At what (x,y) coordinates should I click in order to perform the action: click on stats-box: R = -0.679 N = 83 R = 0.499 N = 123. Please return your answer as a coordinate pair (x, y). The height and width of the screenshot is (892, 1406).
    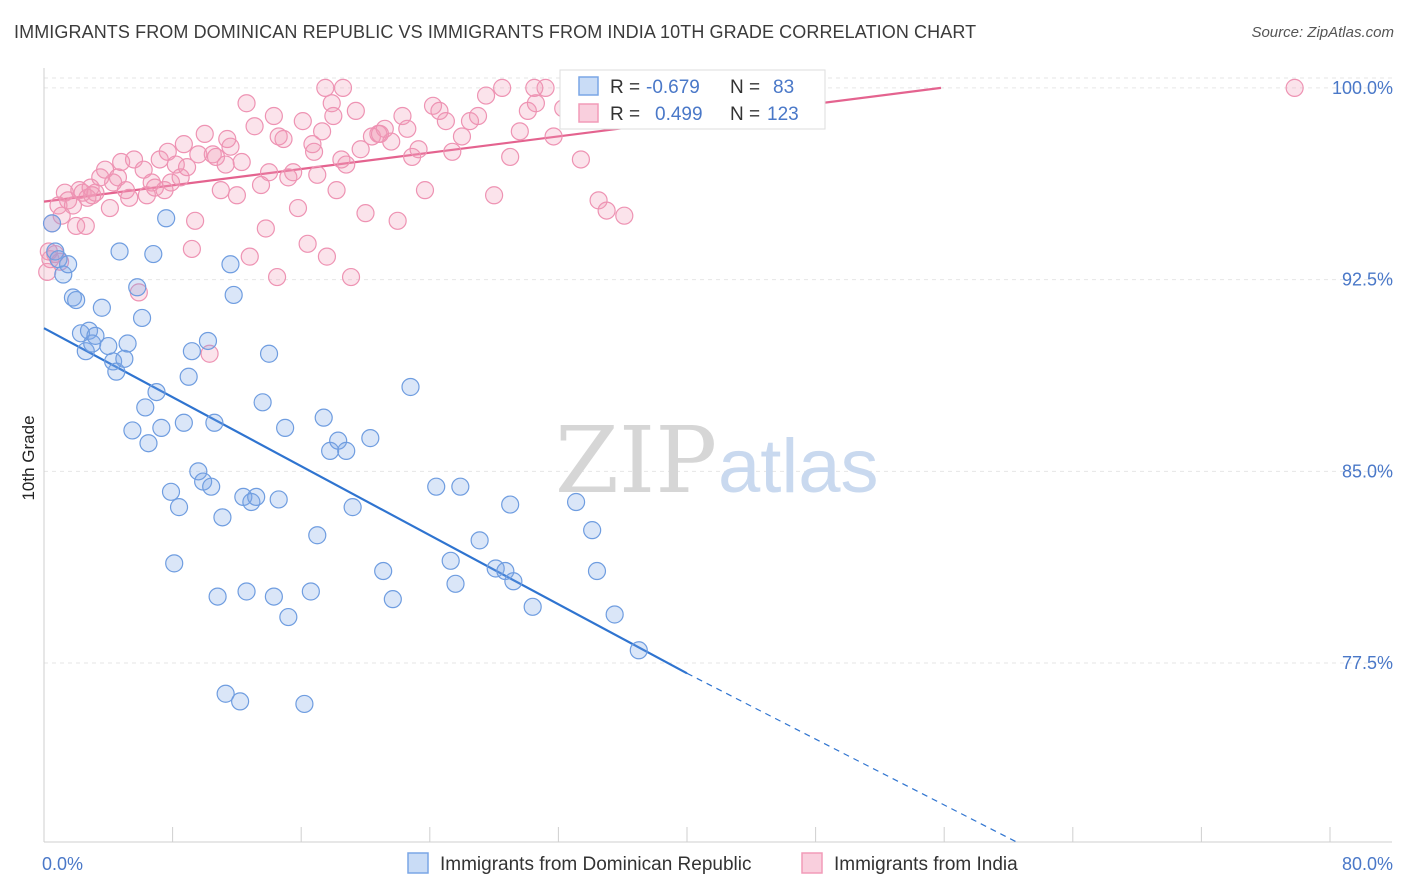
    Looking at the image, I should click on (692, 99).